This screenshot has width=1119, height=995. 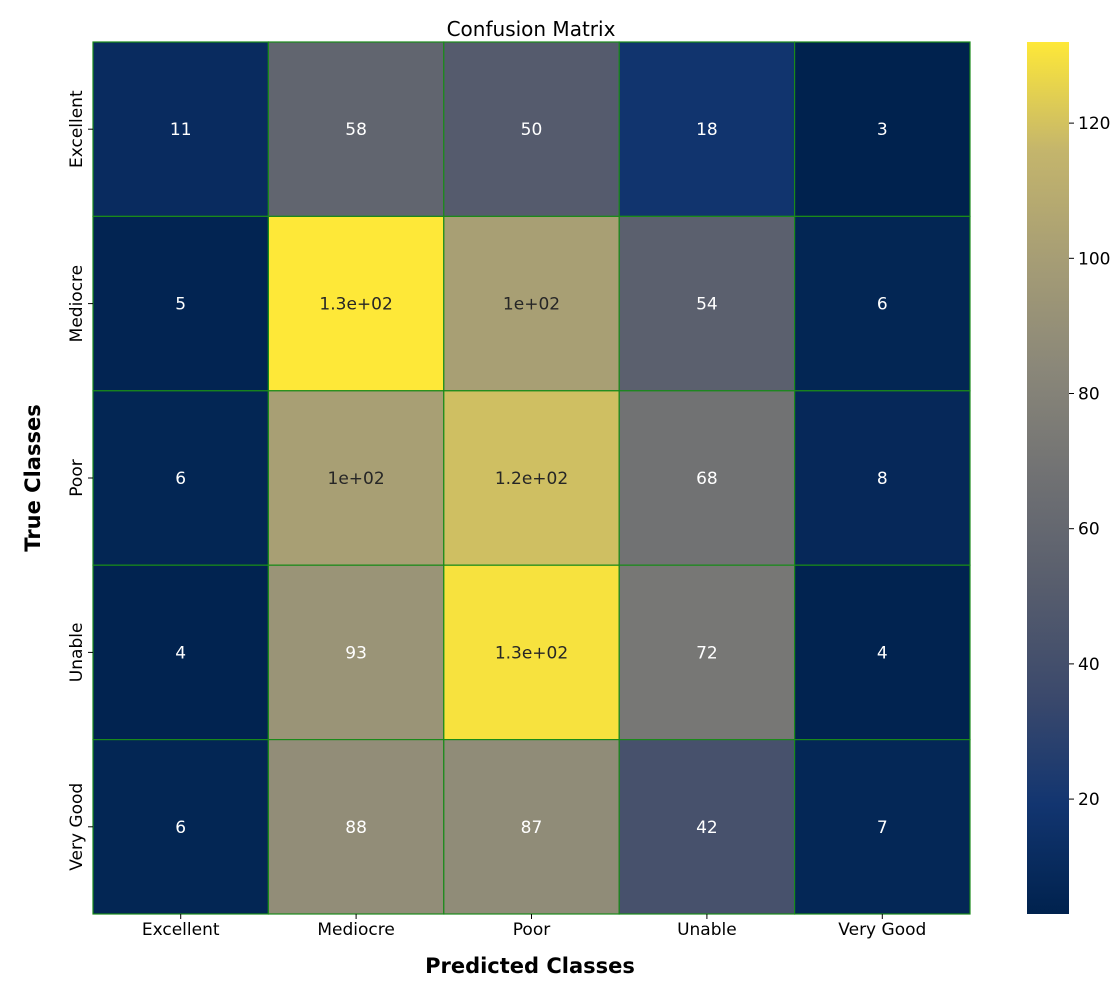 I want to click on heatmap-cell-label: 68, so click(x=707, y=479).